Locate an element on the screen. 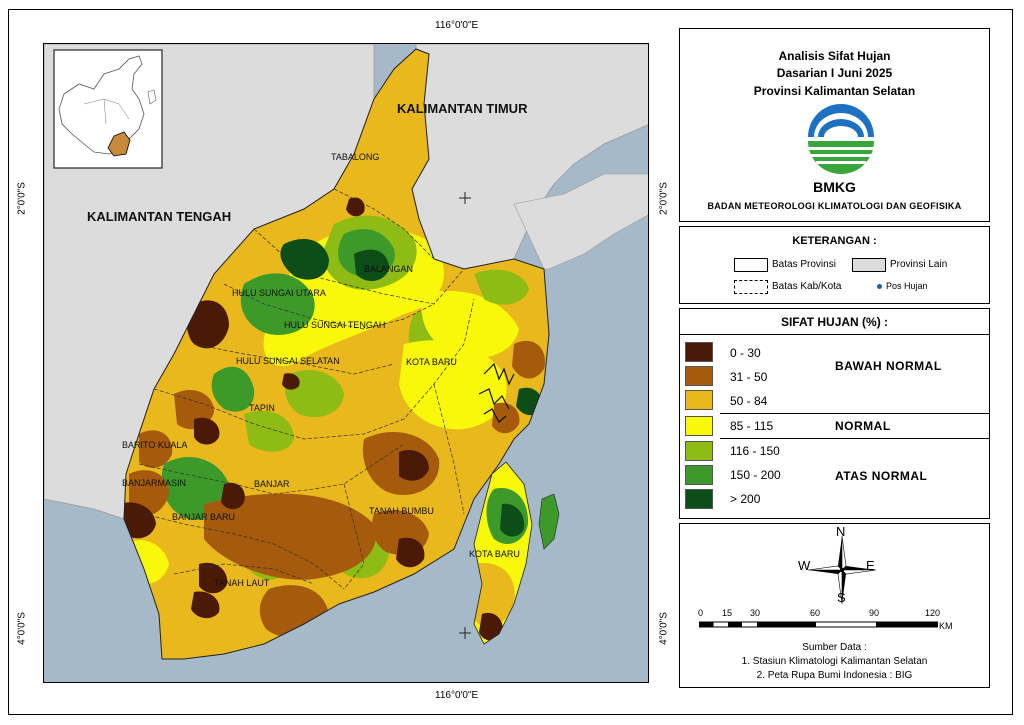 Image resolution: width=1024 pixels, height=725 pixels. group-normal: NORMAL is located at coordinates (863, 426).